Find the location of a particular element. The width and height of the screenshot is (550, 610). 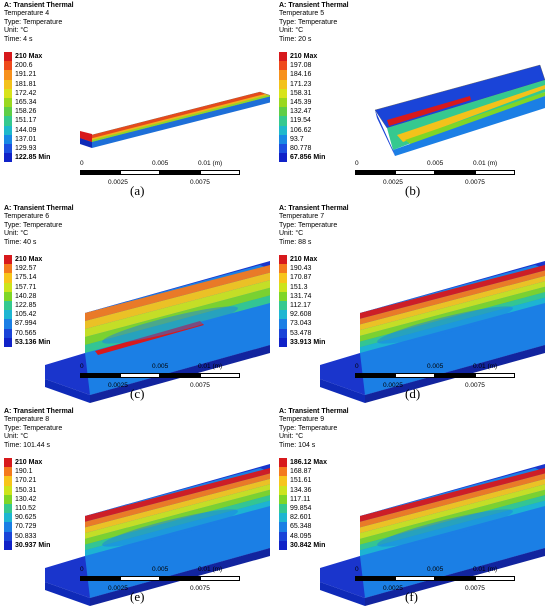

legend-value: 112.17 is located at coordinates (300, 306).